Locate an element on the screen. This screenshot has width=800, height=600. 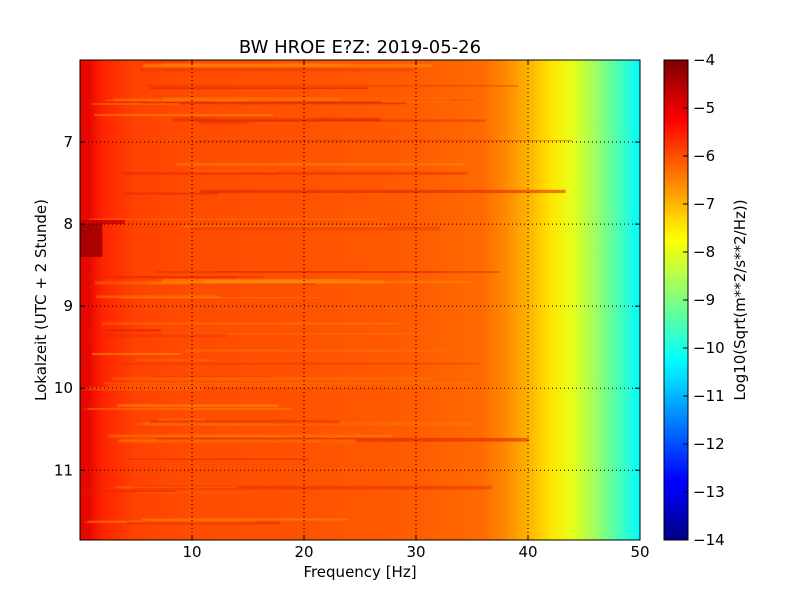
x-tick-label: 30 is located at coordinates (415, 552).